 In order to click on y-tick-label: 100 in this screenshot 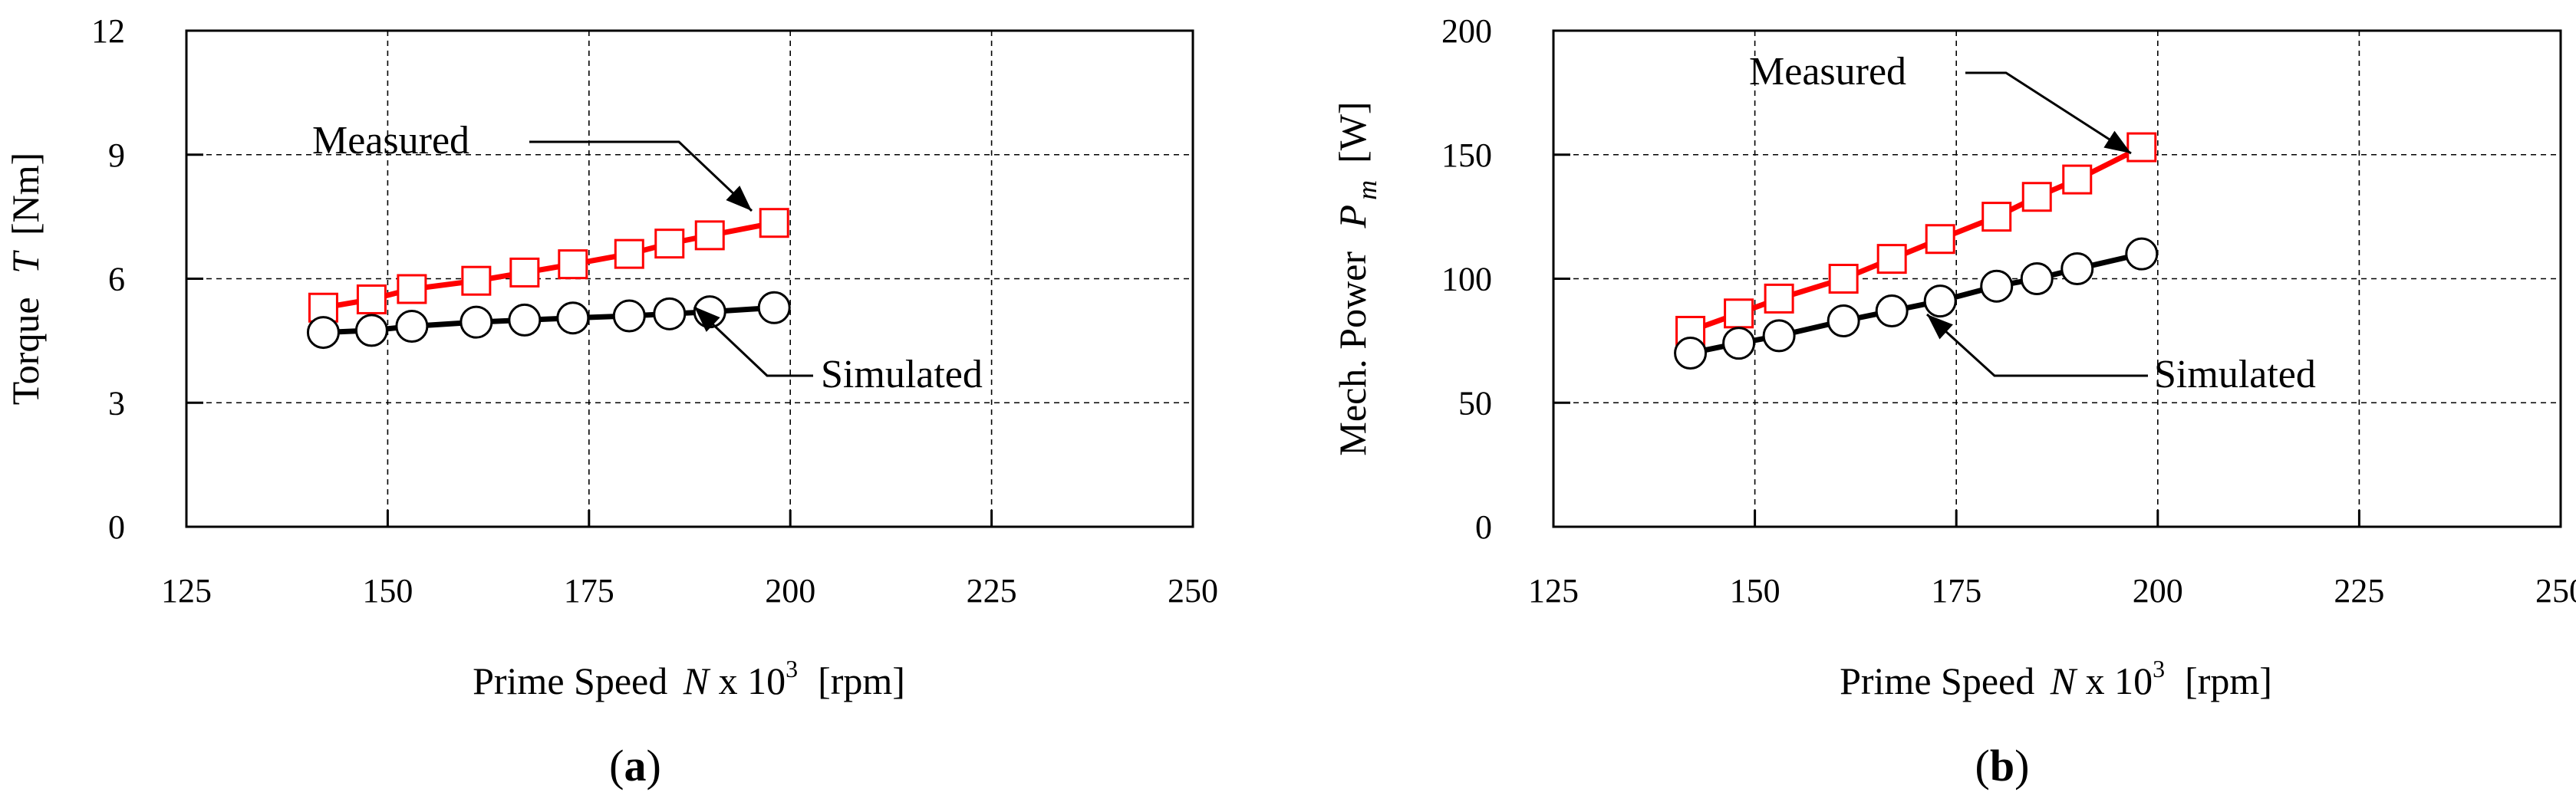, I will do `click(1466, 279)`.